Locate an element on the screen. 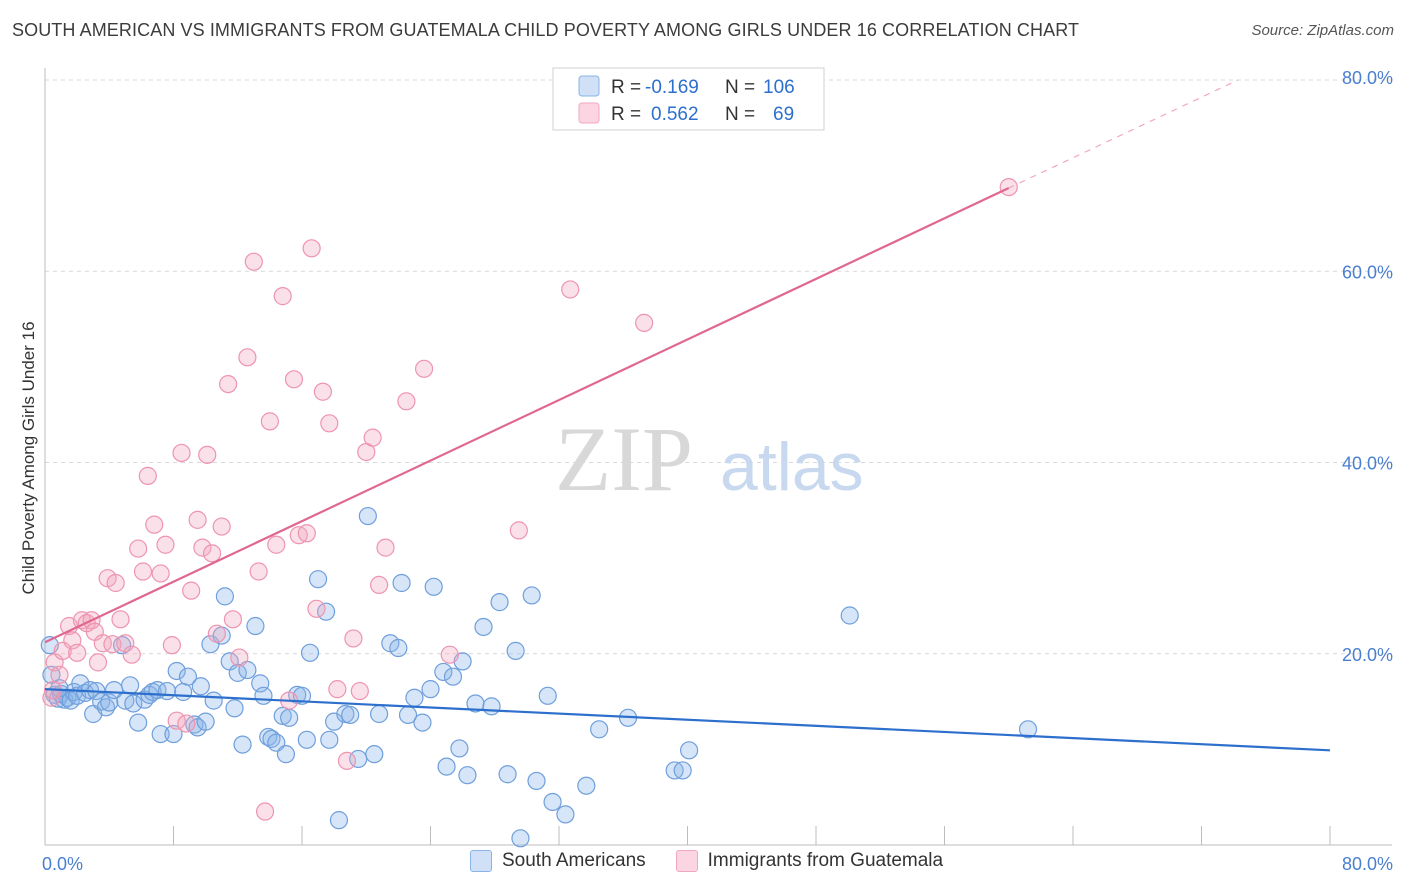 This screenshot has width=1406, height=892. legend-label-immigrants-guatemala: Immigrants from Guatemala is located at coordinates (825, 860).